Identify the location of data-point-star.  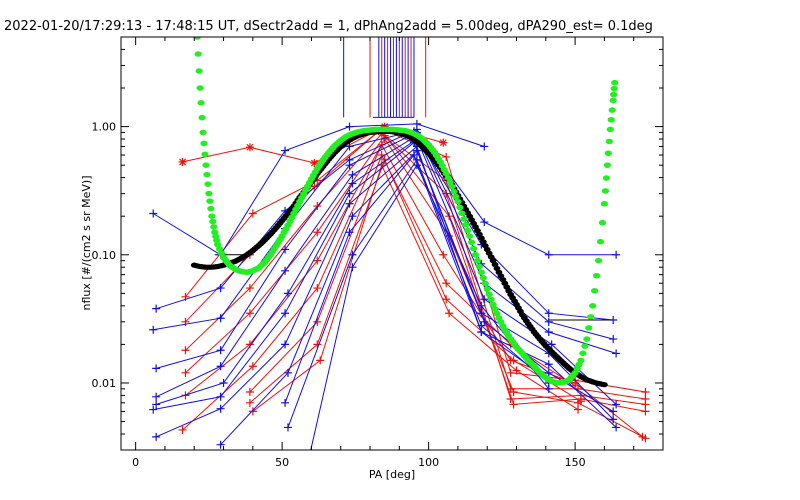
(443, 143).